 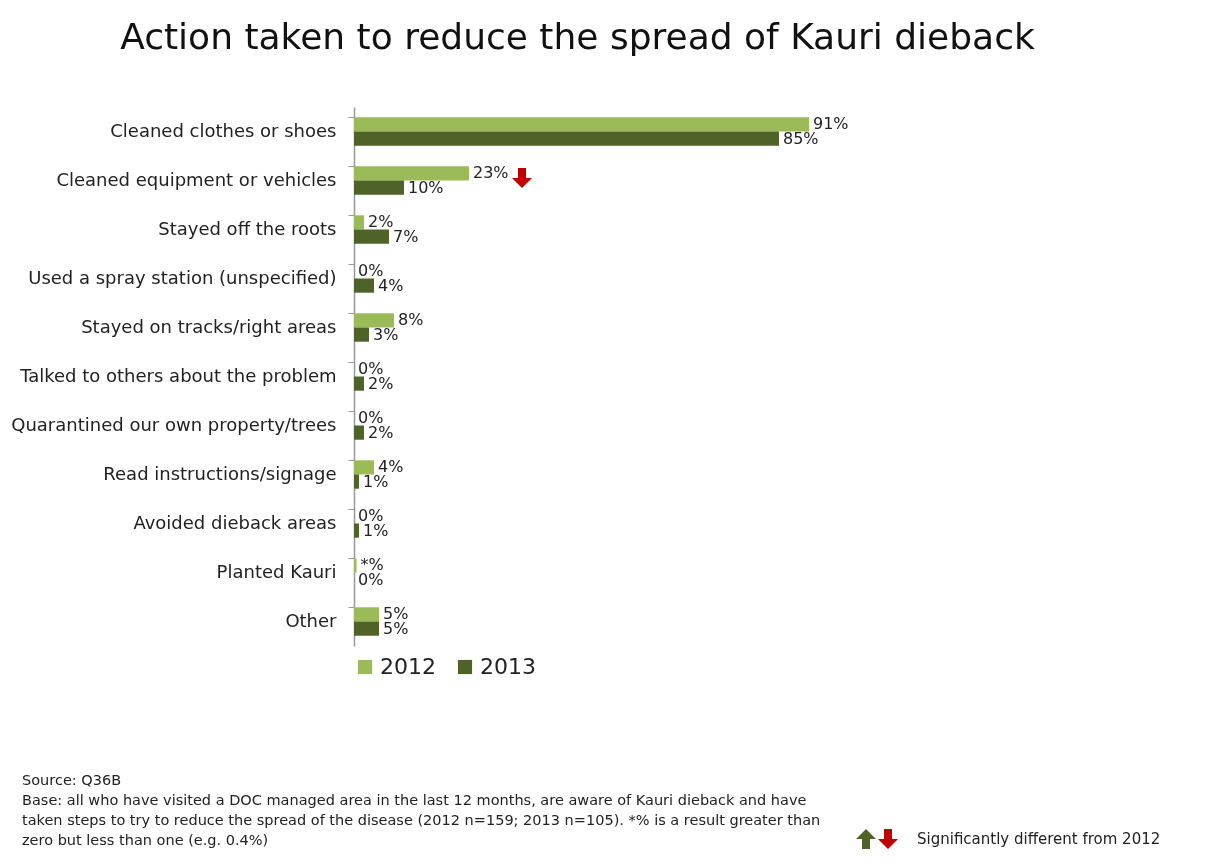 What do you see at coordinates (276, 571) in the screenshot?
I see `y-tick-label: Planted Kauri` at bounding box center [276, 571].